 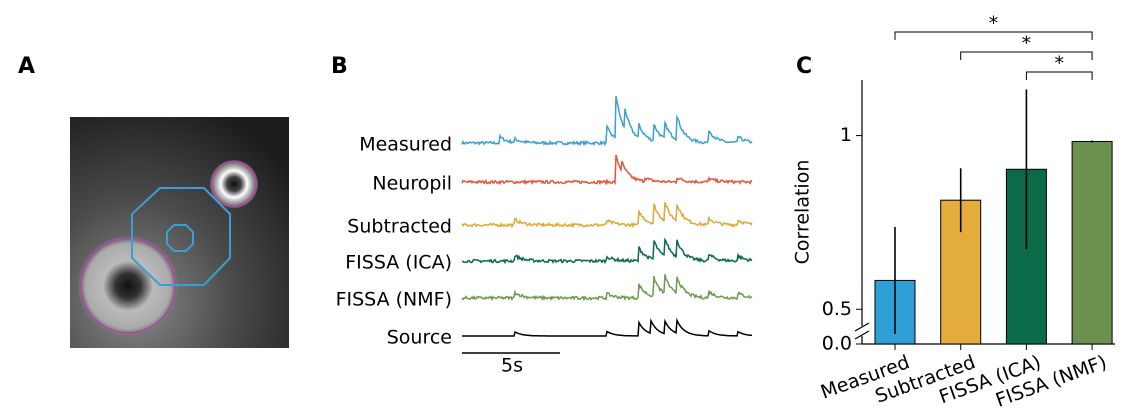 I want to click on trace-label: Neuropil, so click(x=412, y=184).